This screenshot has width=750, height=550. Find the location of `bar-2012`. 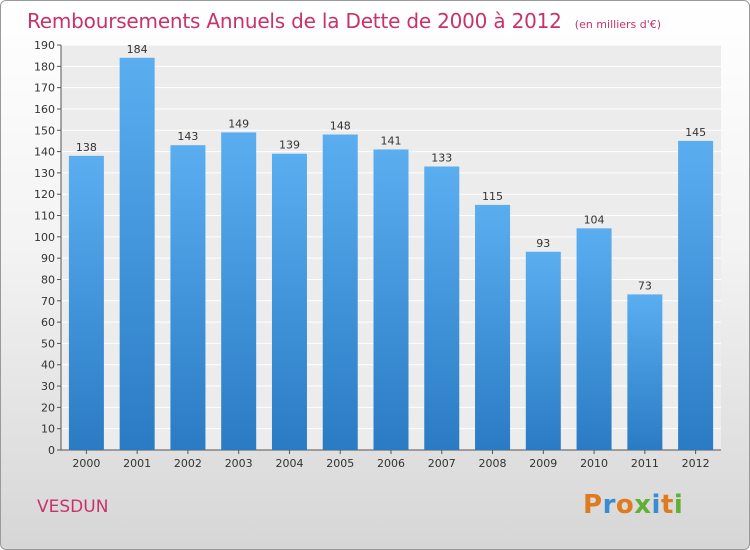

bar-2012 is located at coordinates (696, 295).